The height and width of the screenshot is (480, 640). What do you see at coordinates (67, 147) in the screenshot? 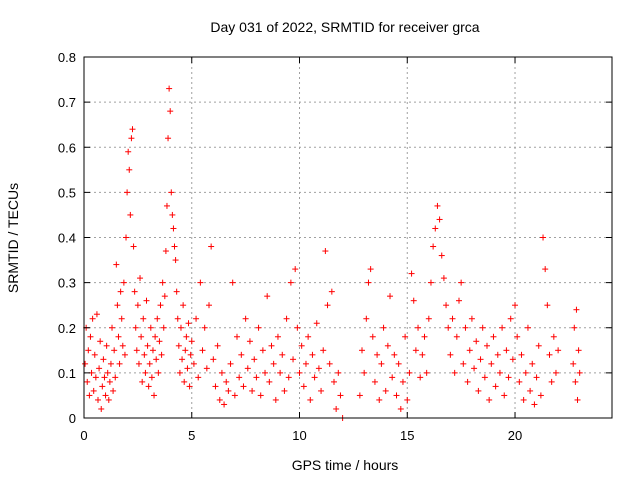
I see `y-tick-label: 0.6` at bounding box center [67, 147].